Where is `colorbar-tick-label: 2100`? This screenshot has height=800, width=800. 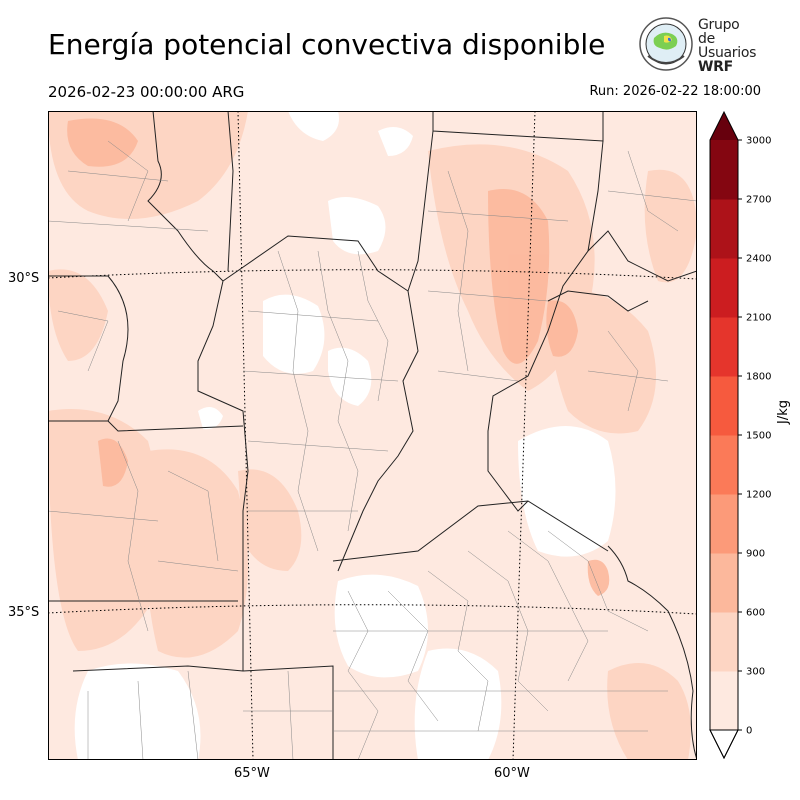
colorbar-tick-label: 2100 is located at coordinates (758, 318).